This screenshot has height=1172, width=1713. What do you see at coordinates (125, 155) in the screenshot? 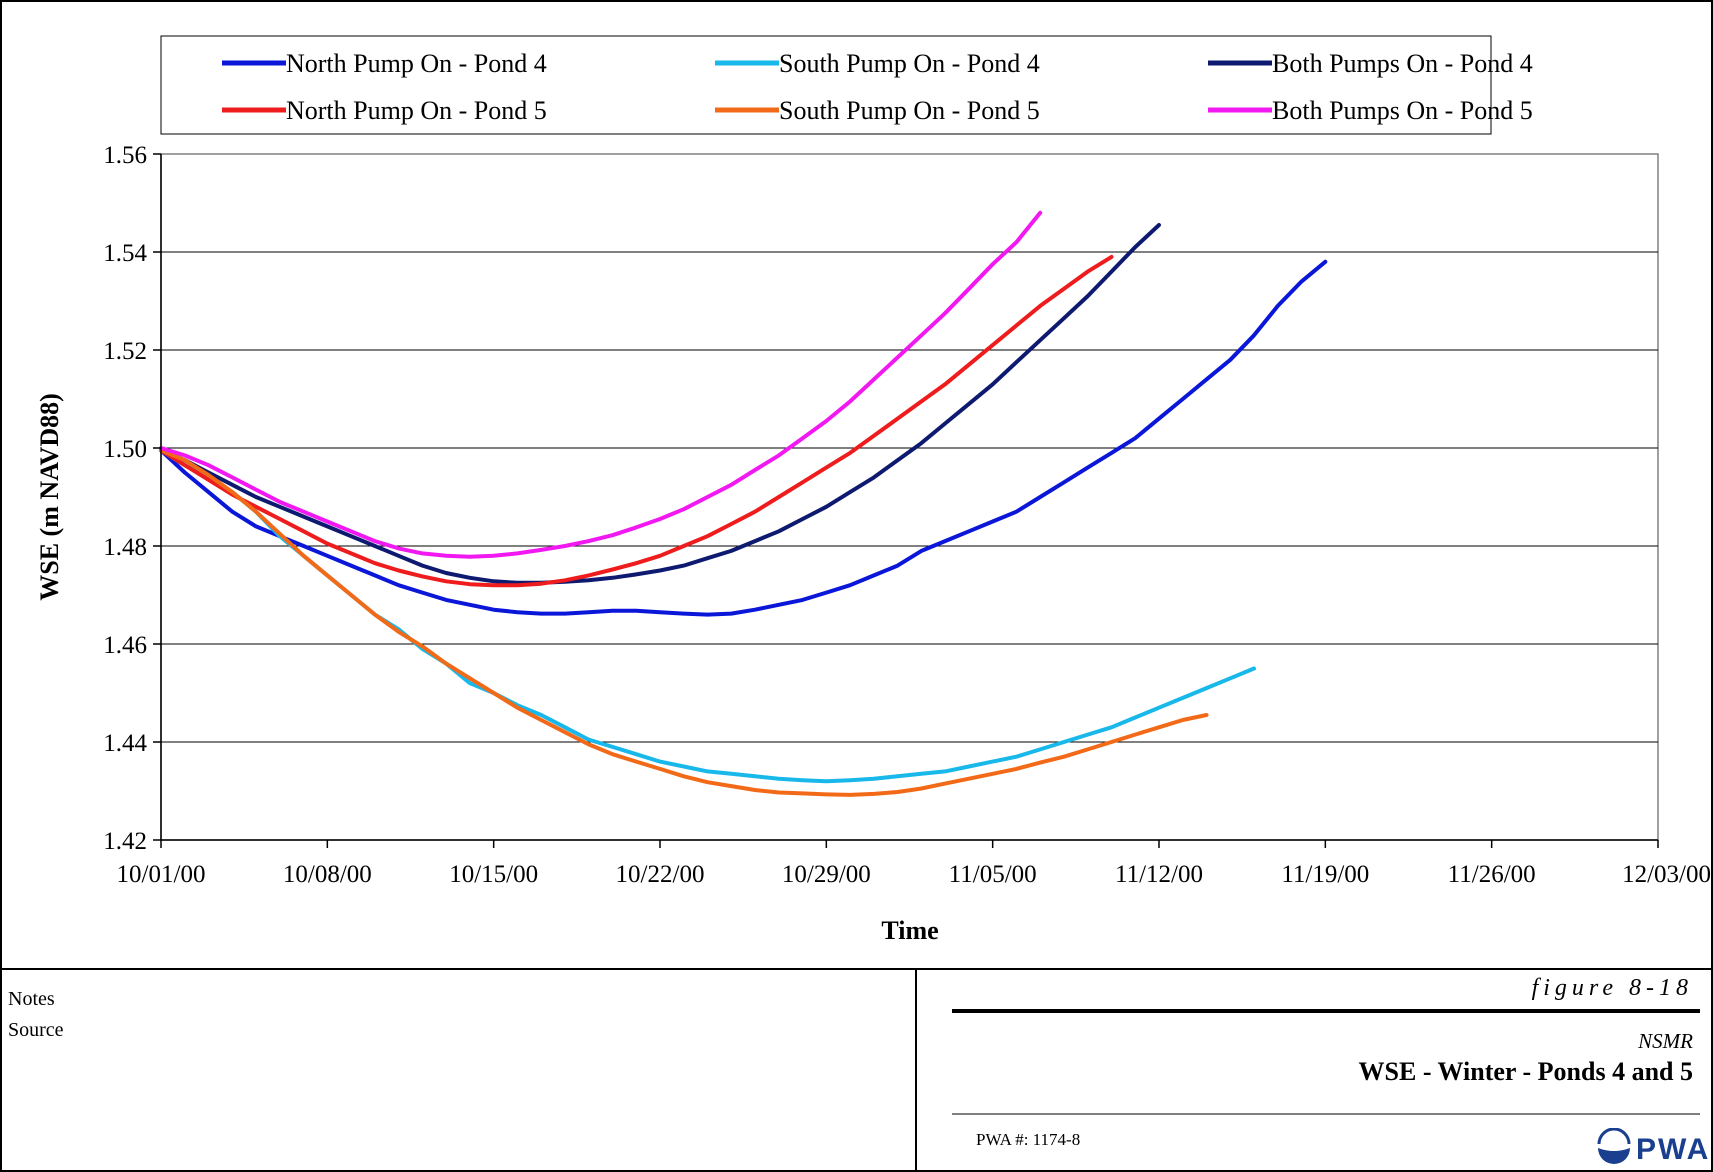
I see `y-tick-label: 1.56` at bounding box center [125, 155].